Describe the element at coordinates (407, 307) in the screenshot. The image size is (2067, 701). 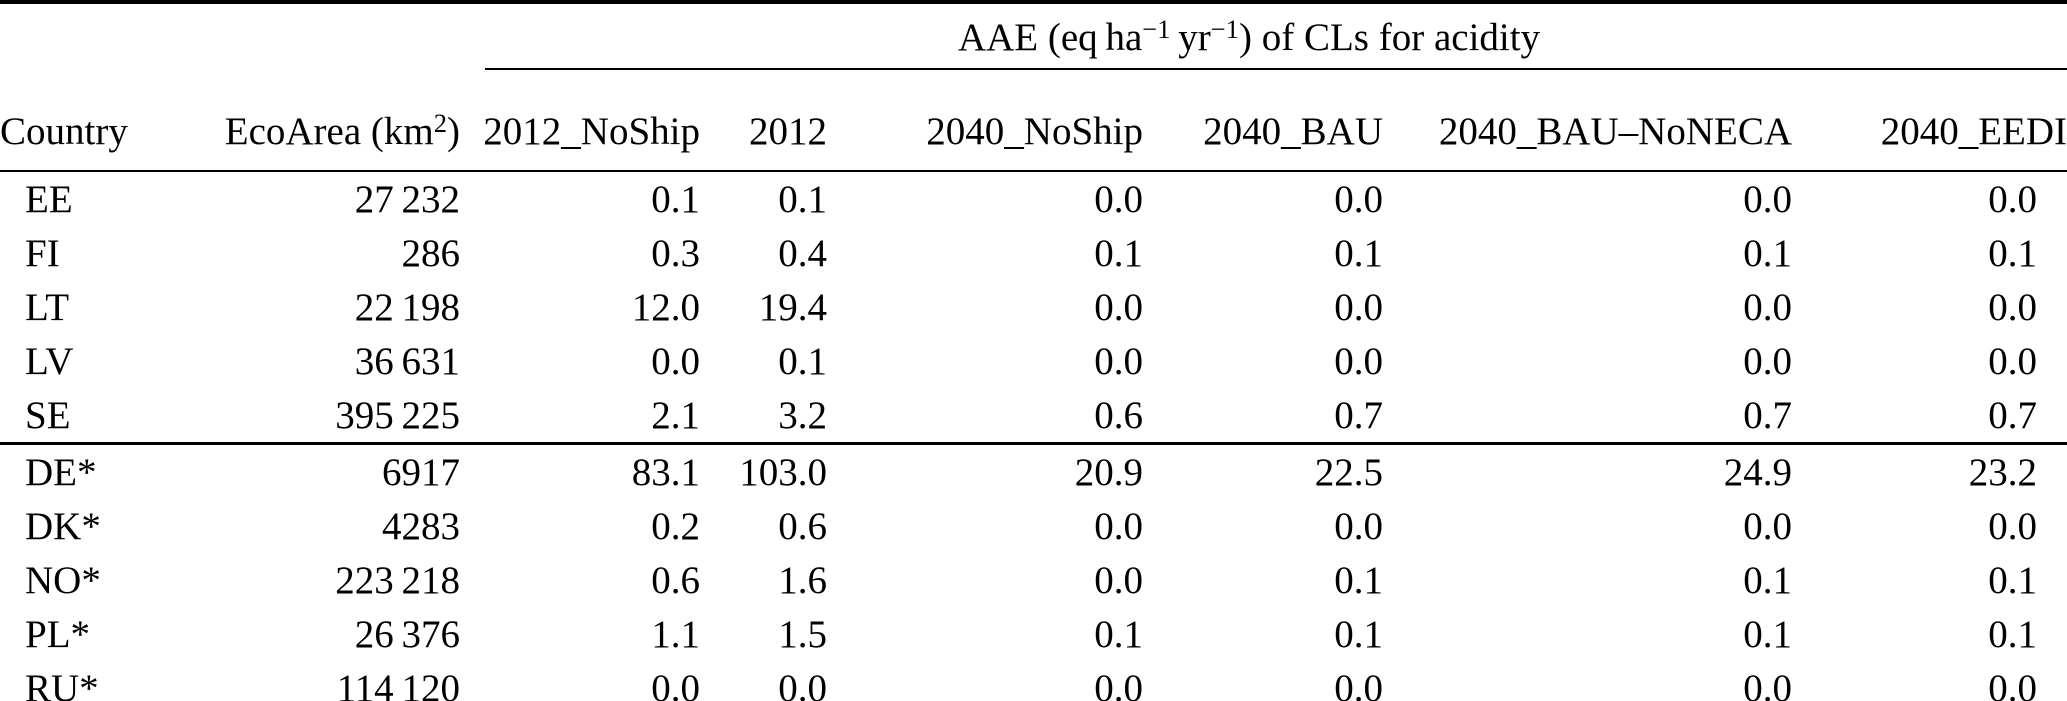
I see `ecoarea-cell: 22 198` at that location.